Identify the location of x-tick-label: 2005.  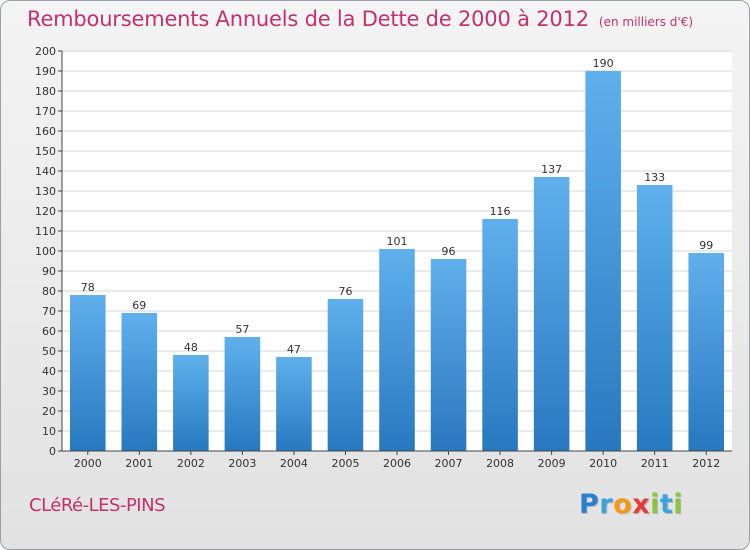
(345, 463).